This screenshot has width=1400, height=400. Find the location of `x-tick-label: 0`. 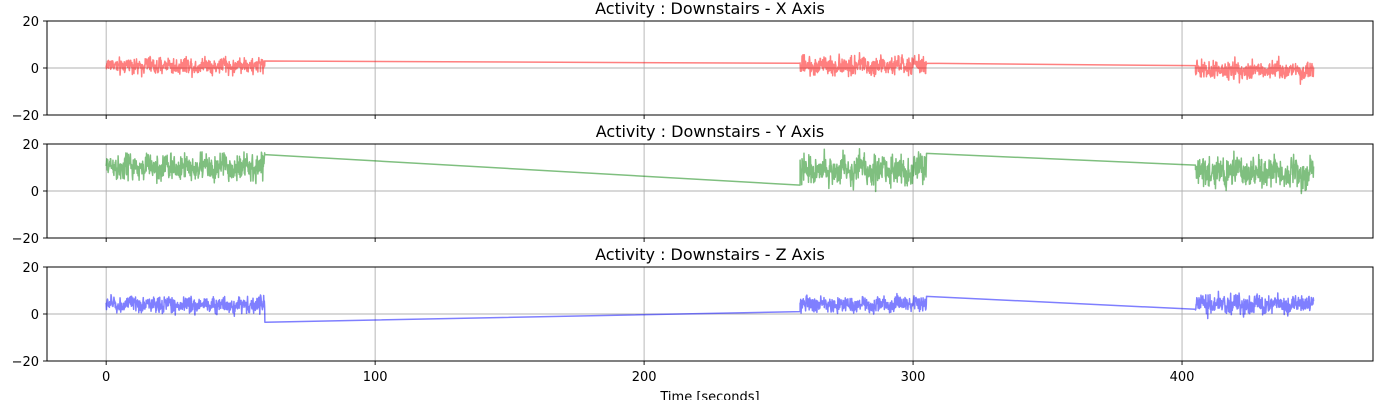

x-tick-label: 0 is located at coordinates (106, 377).